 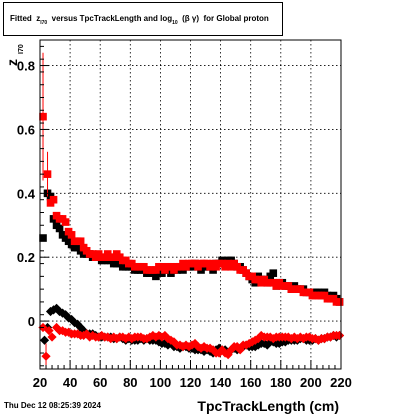 I want to click on title-log-sub: 10, so click(x=175, y=23).